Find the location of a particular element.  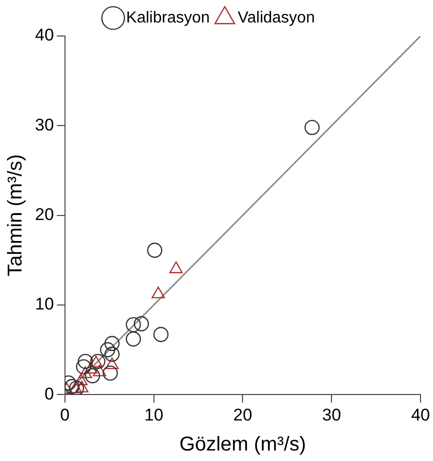

y-axis-title: Tahmin (m³/s) is located at coordinates (15, 215).